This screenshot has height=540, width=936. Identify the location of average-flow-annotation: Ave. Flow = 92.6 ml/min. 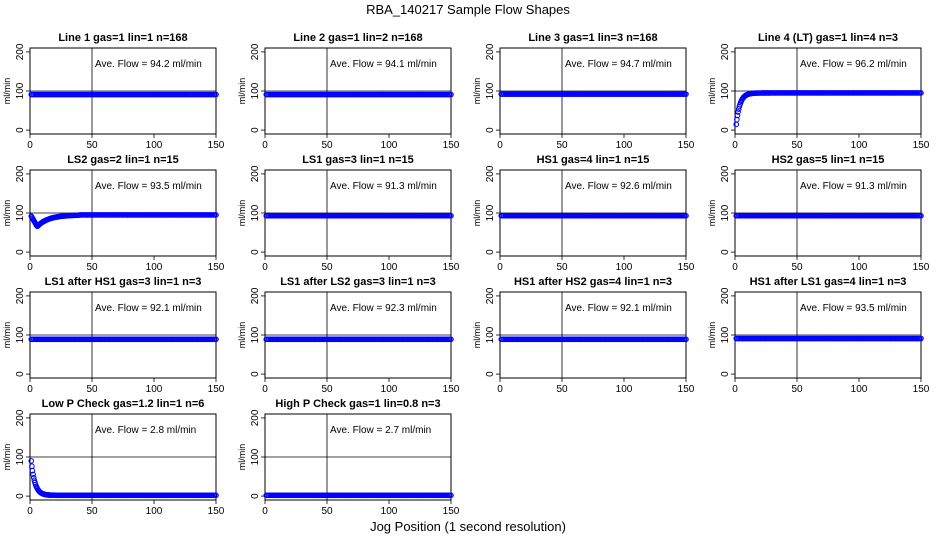
(618, 186).